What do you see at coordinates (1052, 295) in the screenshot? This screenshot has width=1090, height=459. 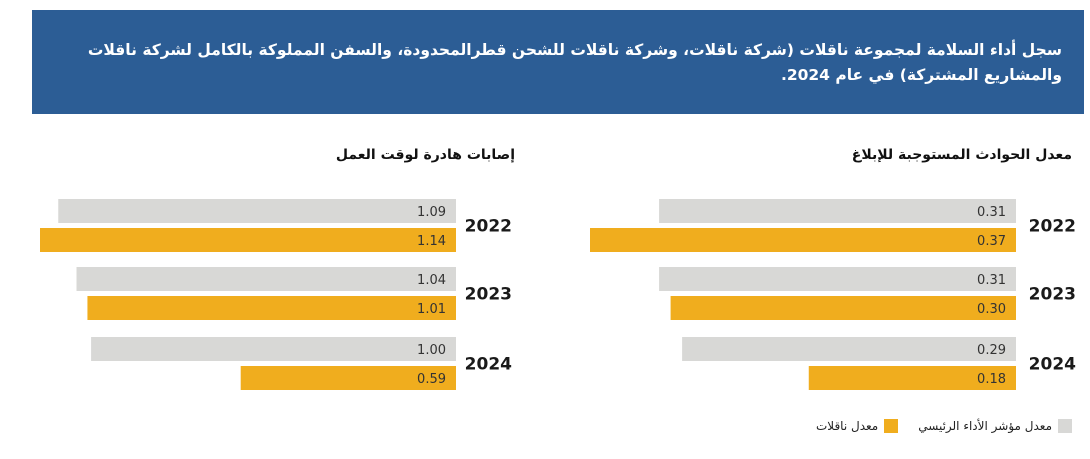 I see `year-label-reportable-2023: 2023` at bounding box center [1052, 295].